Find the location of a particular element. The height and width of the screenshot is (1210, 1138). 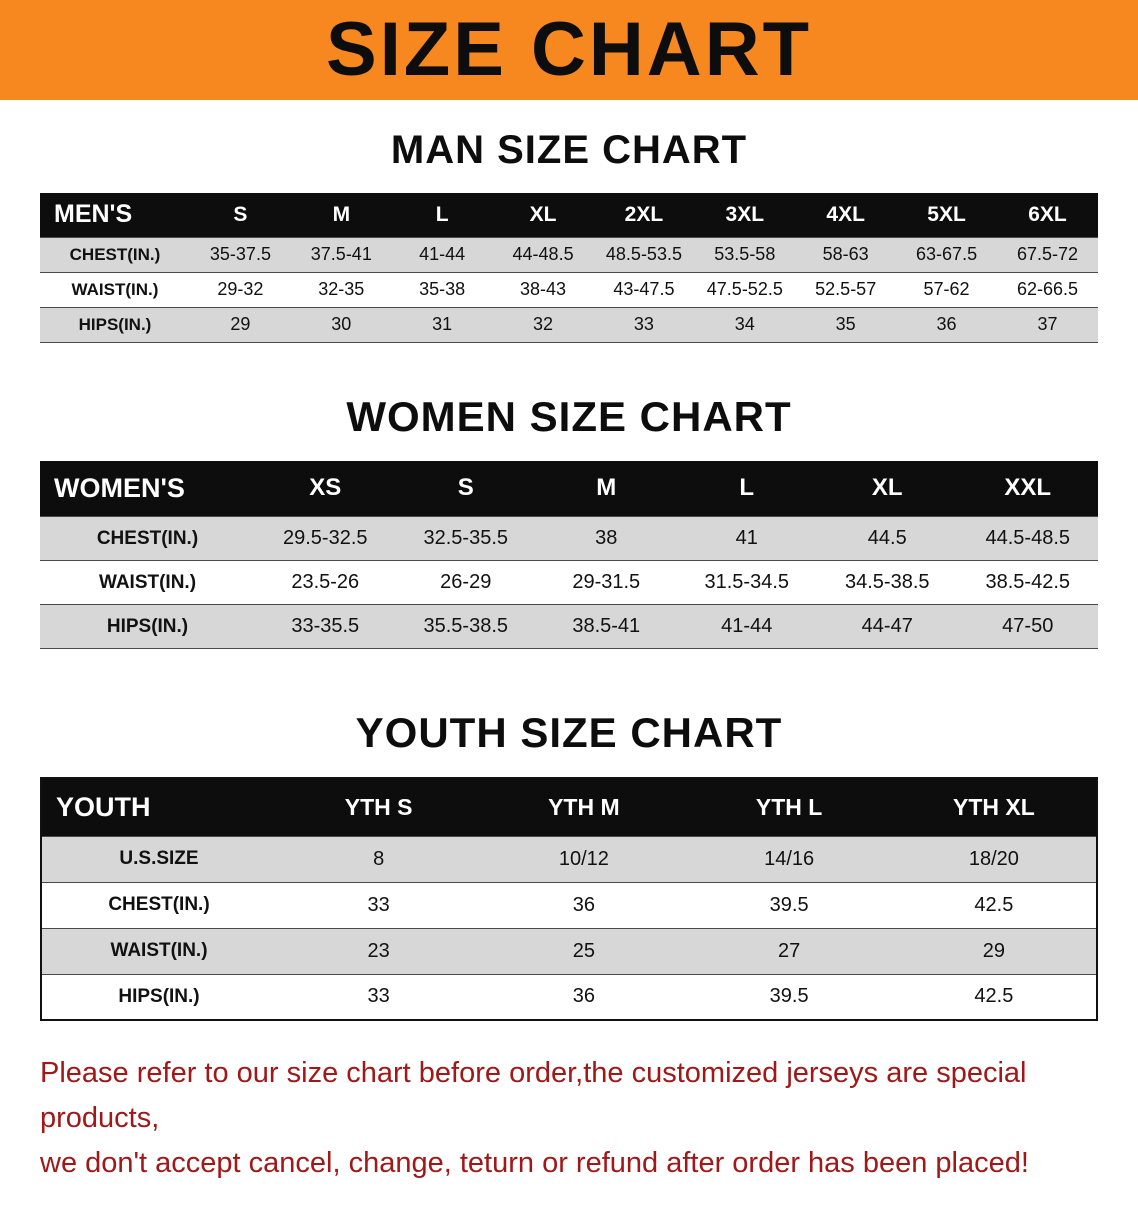

women-column-header: XXL is located at coordinates (1027, 488).